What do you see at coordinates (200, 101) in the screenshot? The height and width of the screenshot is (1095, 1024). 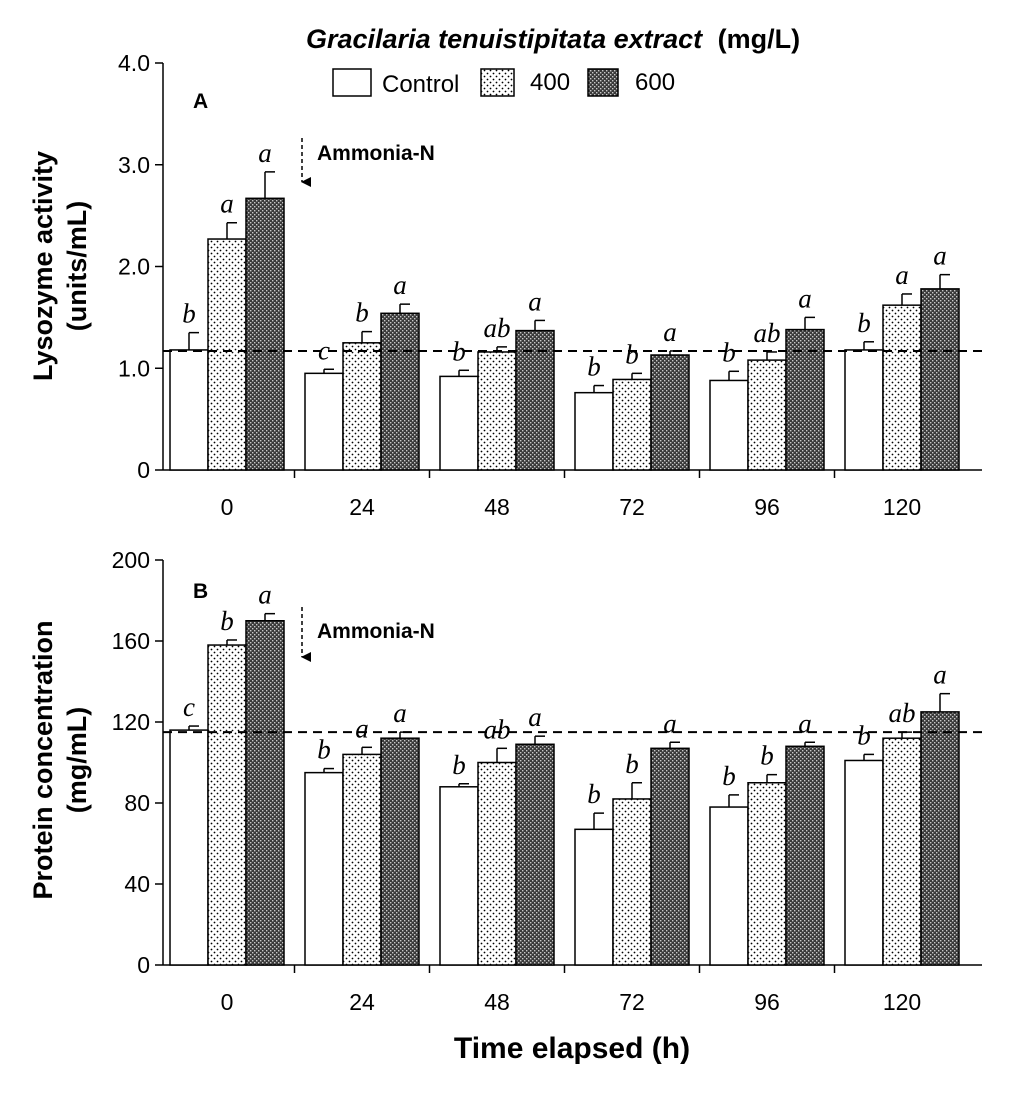 I see `panel-a-letter: A` at bounding box center [200, 101].